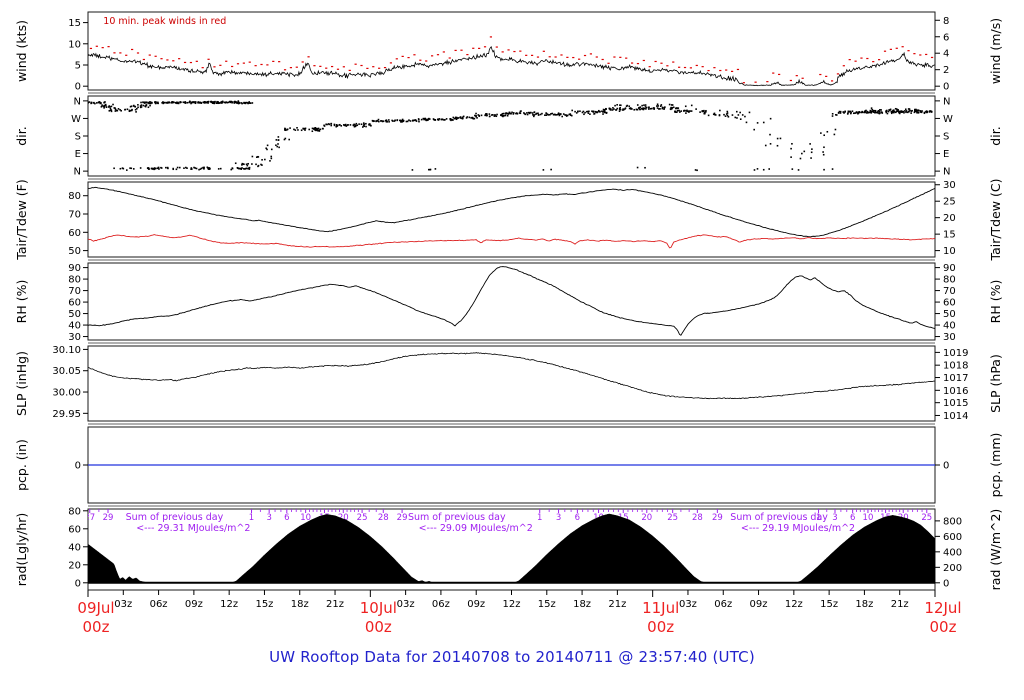  I want to click on pressure-right-tick-label: 1014, so click(955, 416).